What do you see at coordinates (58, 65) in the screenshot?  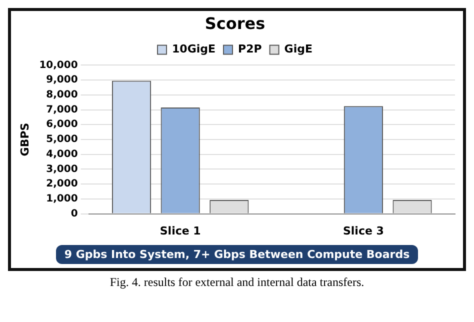 I see `y-tick-label: 10,000` at bounding box center [58, 65].